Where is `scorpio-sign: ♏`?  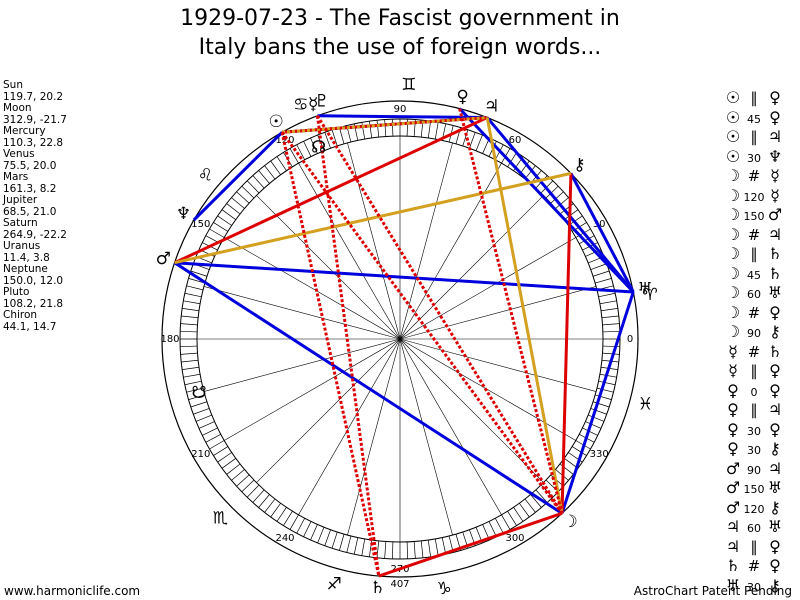 scorpio-sign: ♏ is located at coordinates (220, 519).